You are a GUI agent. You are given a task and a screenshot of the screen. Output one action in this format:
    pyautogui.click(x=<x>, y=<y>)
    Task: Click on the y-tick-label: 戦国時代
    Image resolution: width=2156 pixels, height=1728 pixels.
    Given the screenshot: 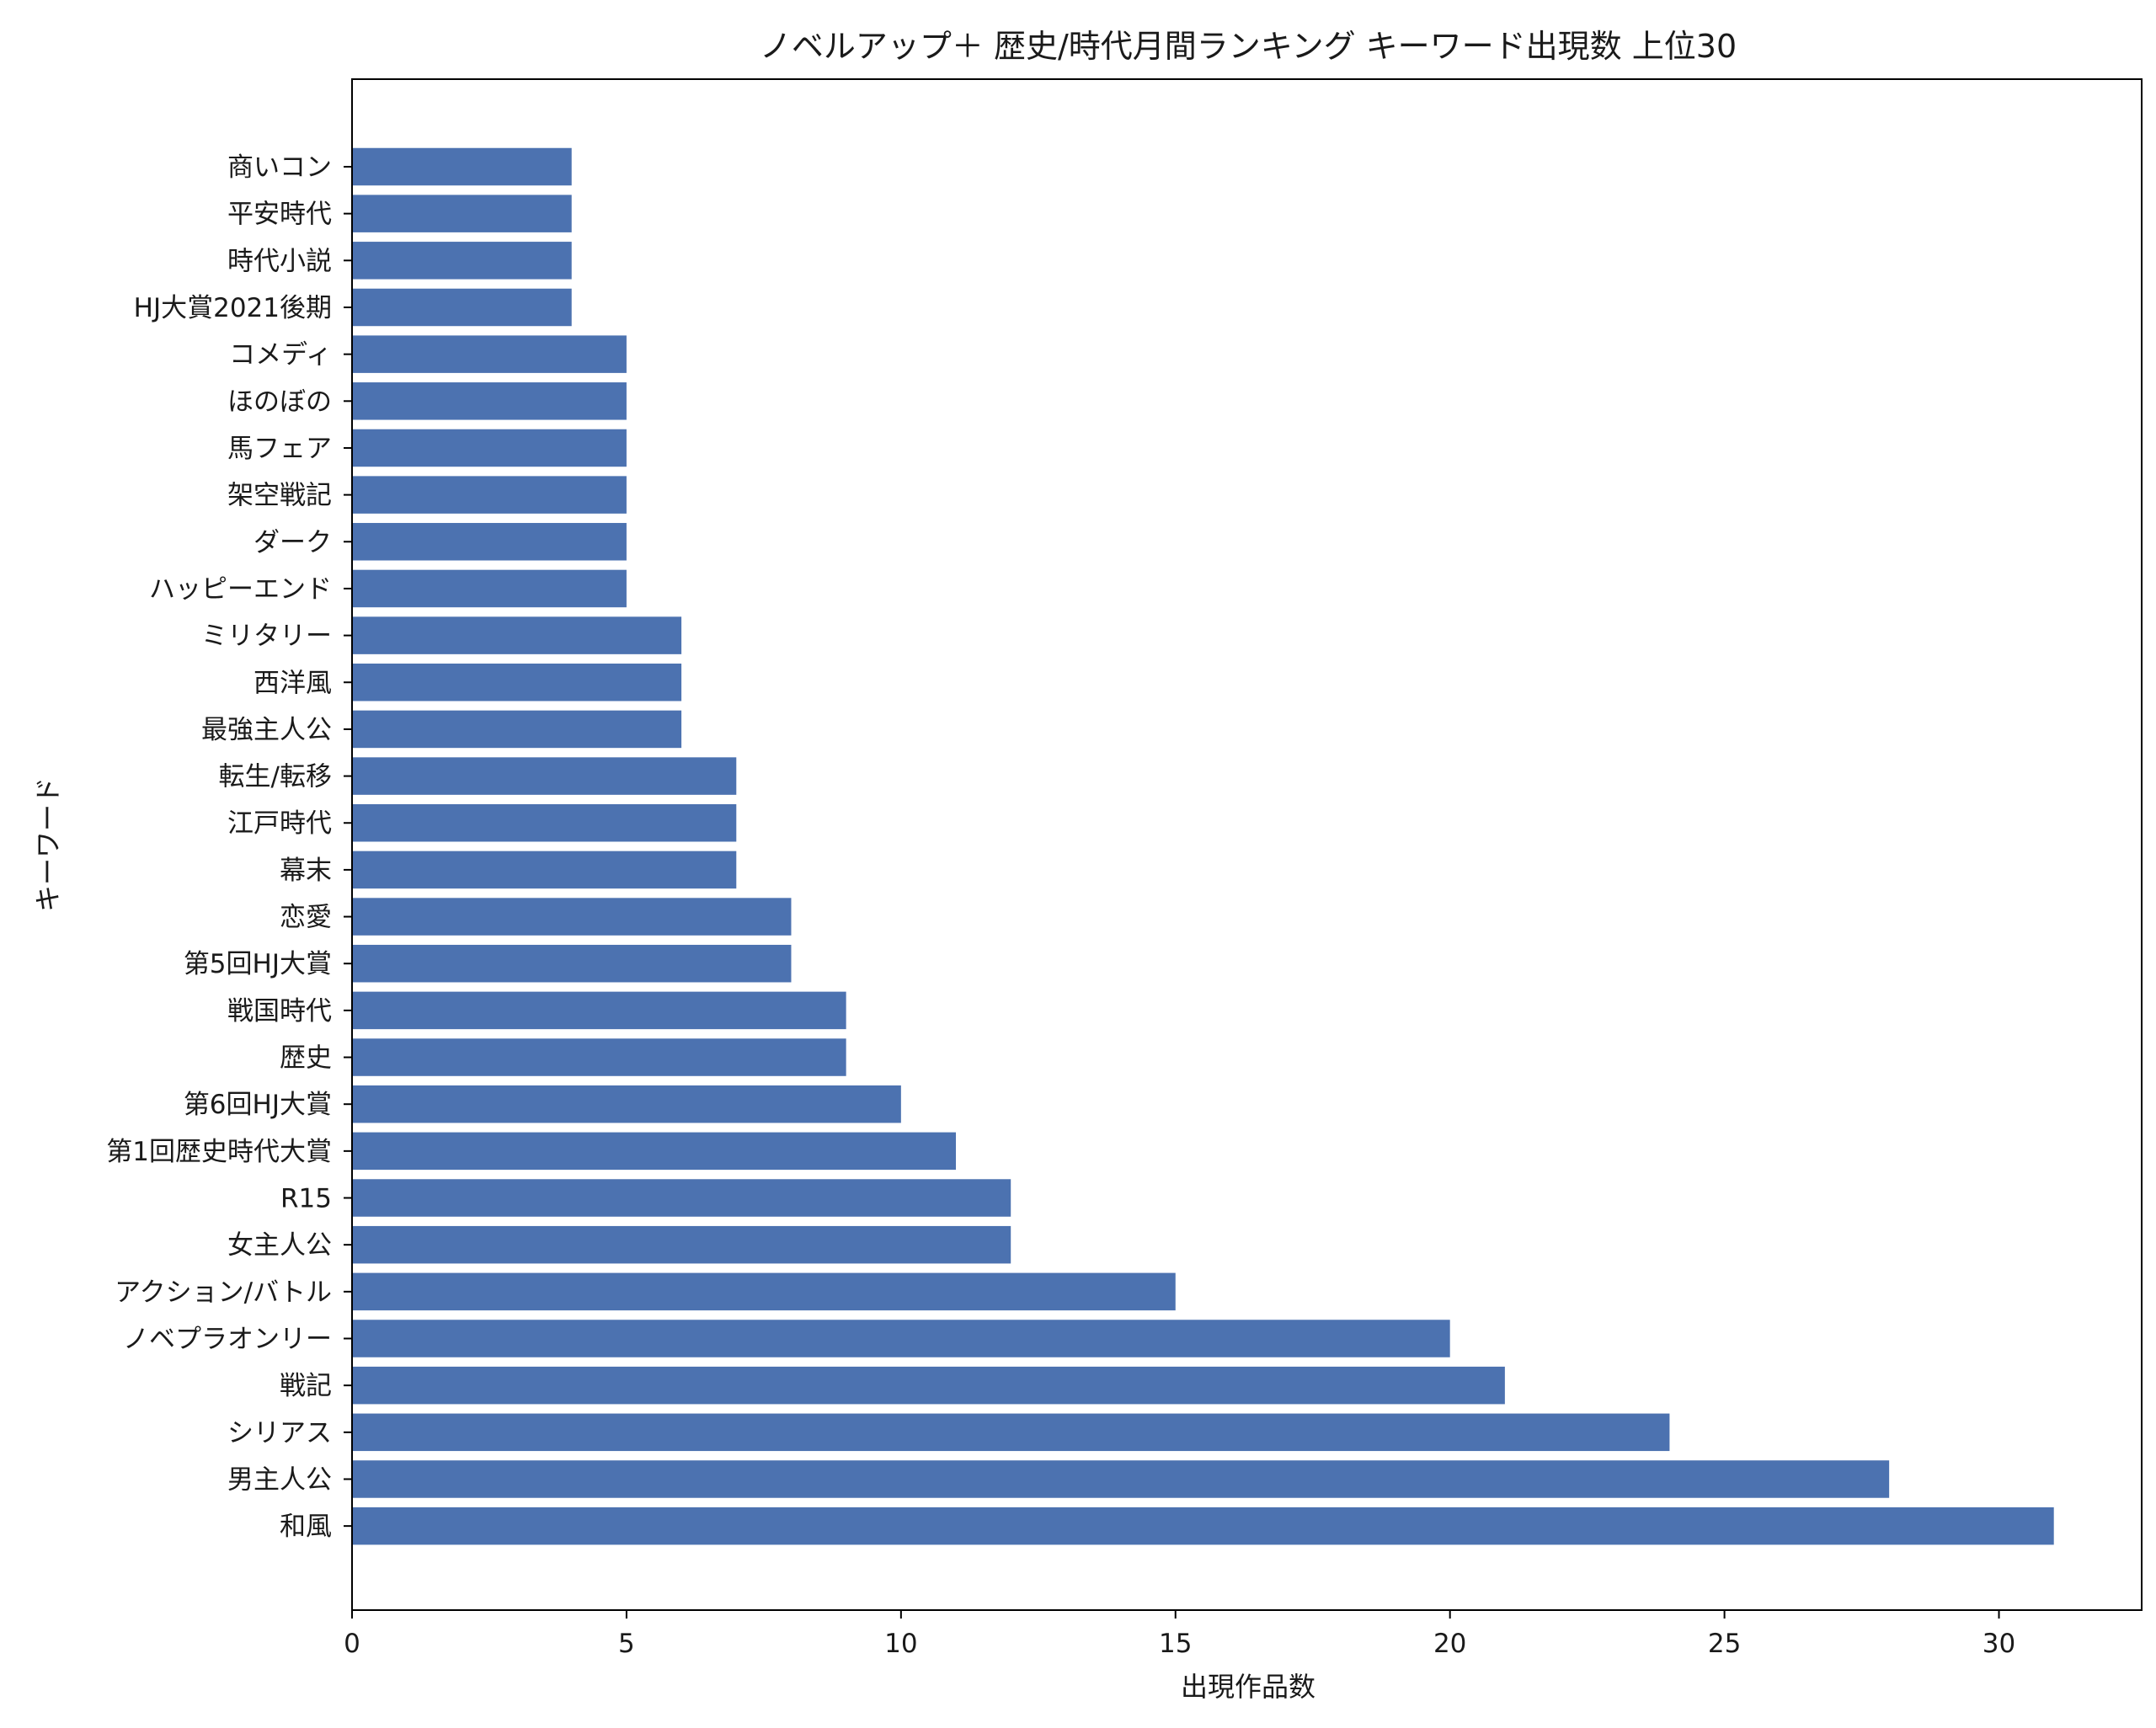 What is the action you would take?
    pyautogui.click(x=279, y=1011)
    